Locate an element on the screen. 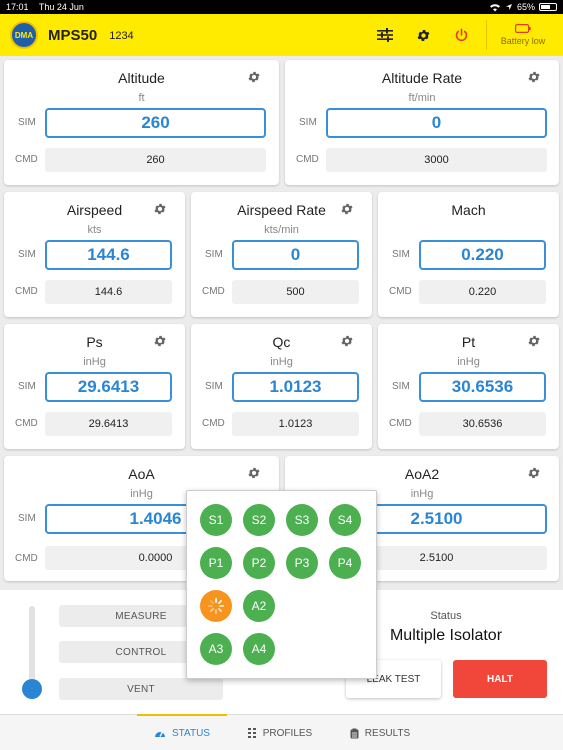 This screenshot has height=750, width=563. ps-cmd-value: 29.6413 is located at coordinates (108, 424).